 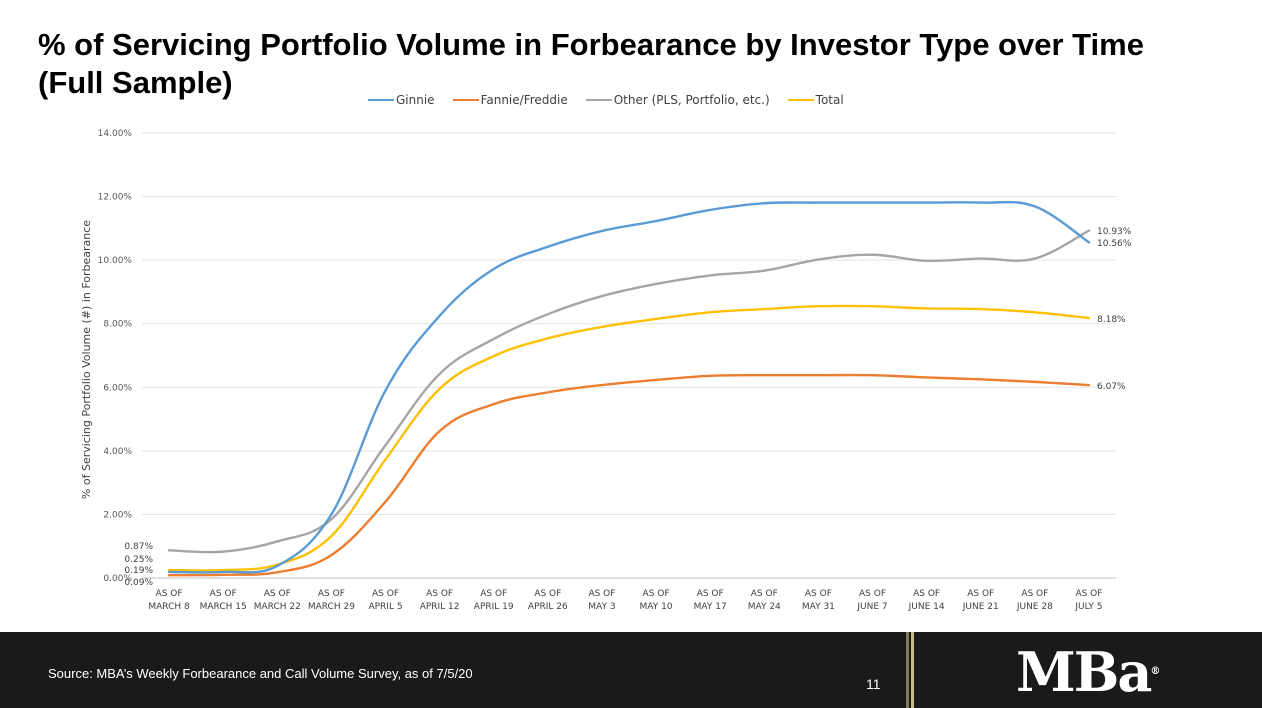 I want to click on x-tick-label: JUNE 21, so click(x=980, y=607).